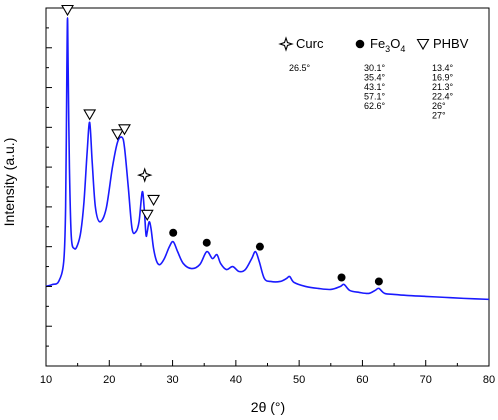  Describe the element at coordinates (375, 106) in the screenshot. I see `legend-value: 62.6°` at that location.